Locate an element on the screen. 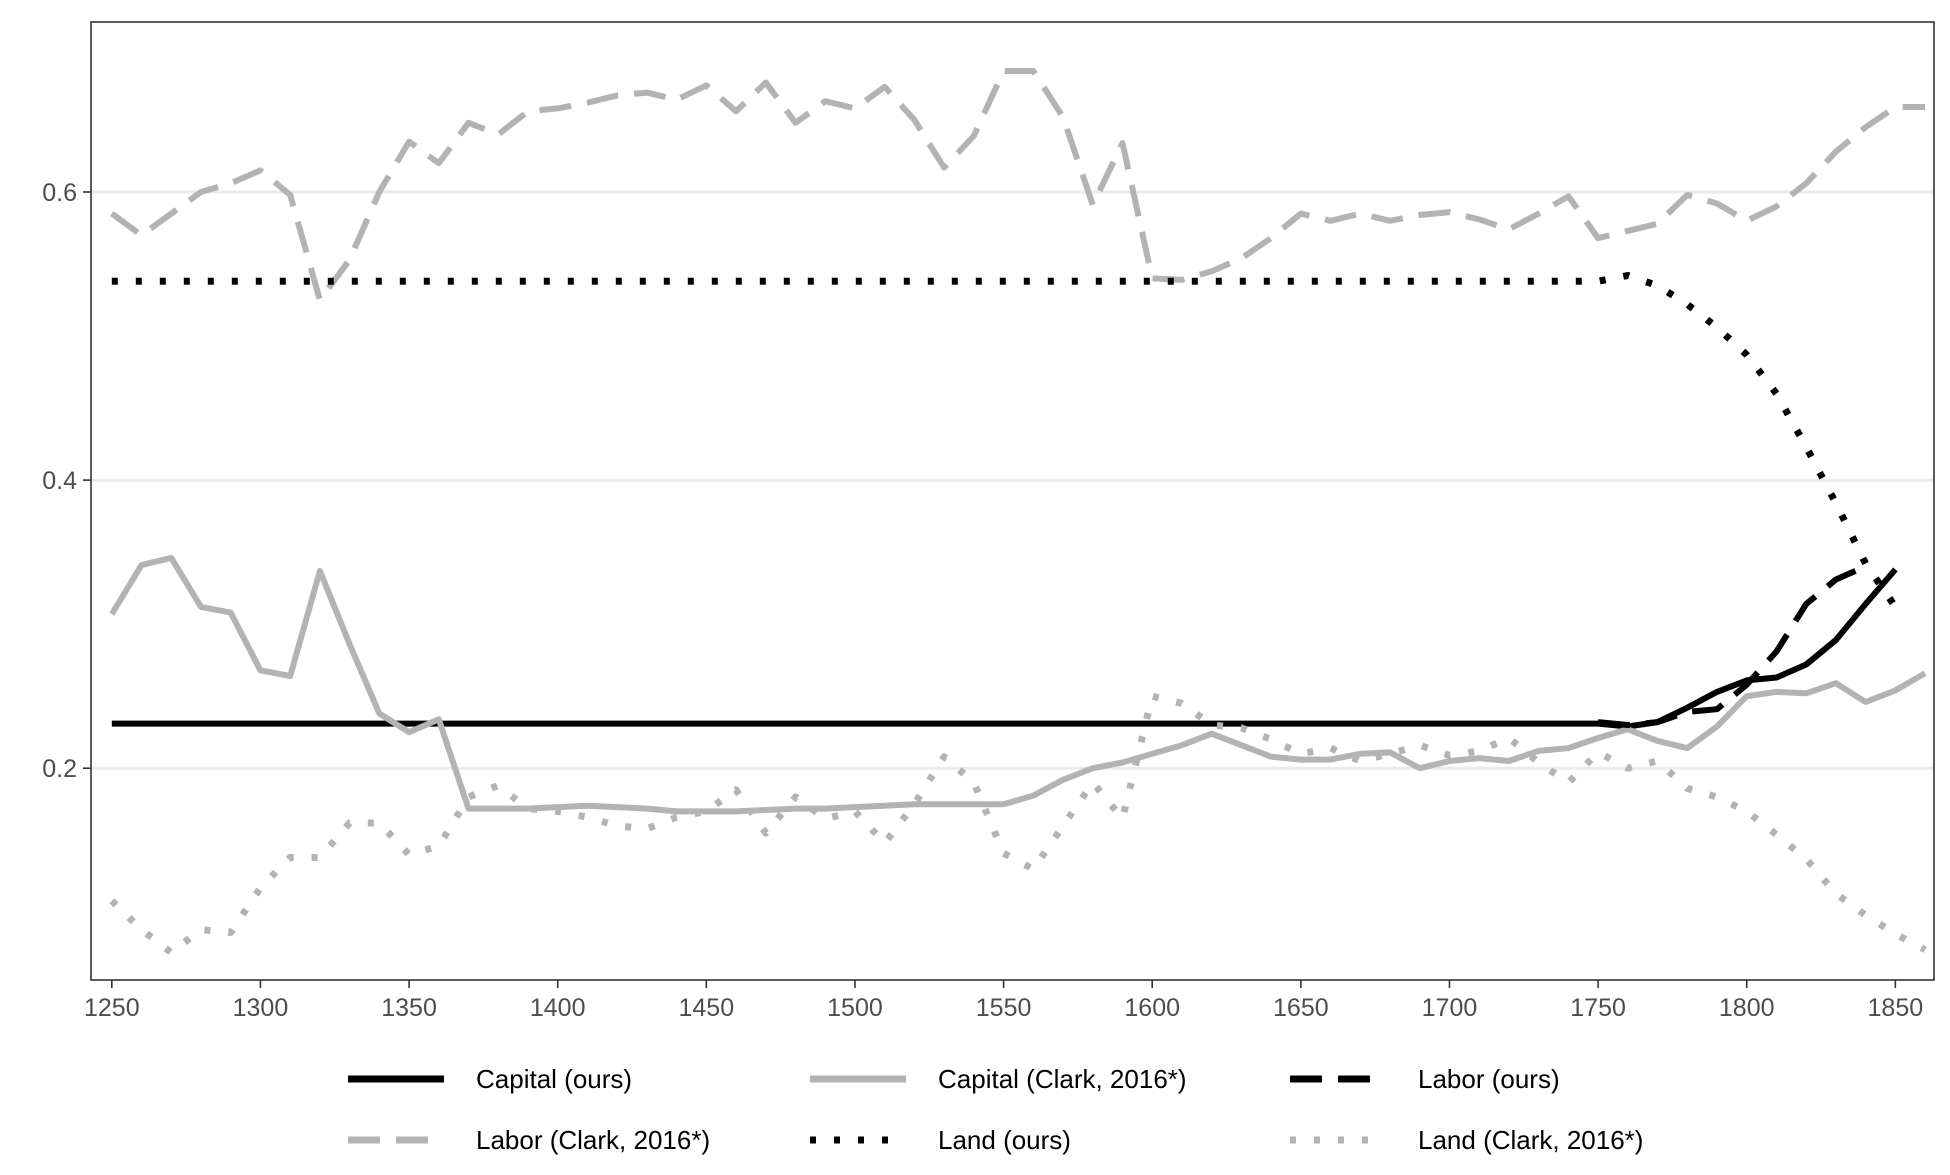  x-tick-label: 1550 is located at coordinates (1004, 1008).